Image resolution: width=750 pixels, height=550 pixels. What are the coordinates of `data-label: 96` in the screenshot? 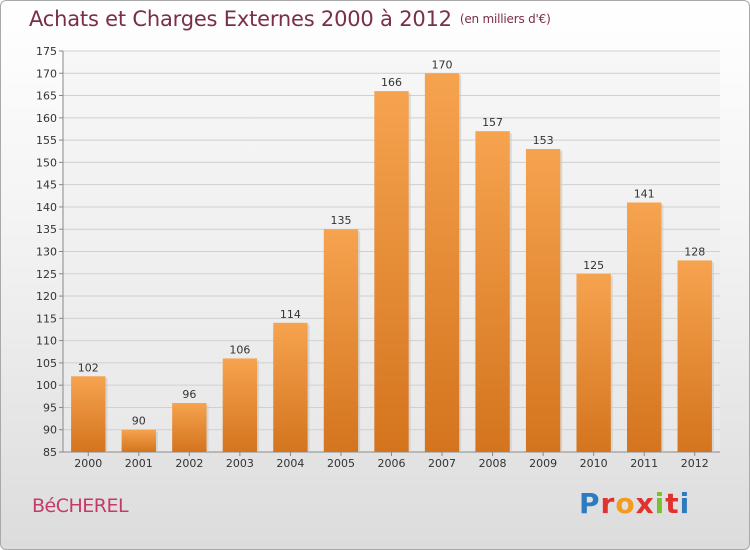 It's located at (189, 394).